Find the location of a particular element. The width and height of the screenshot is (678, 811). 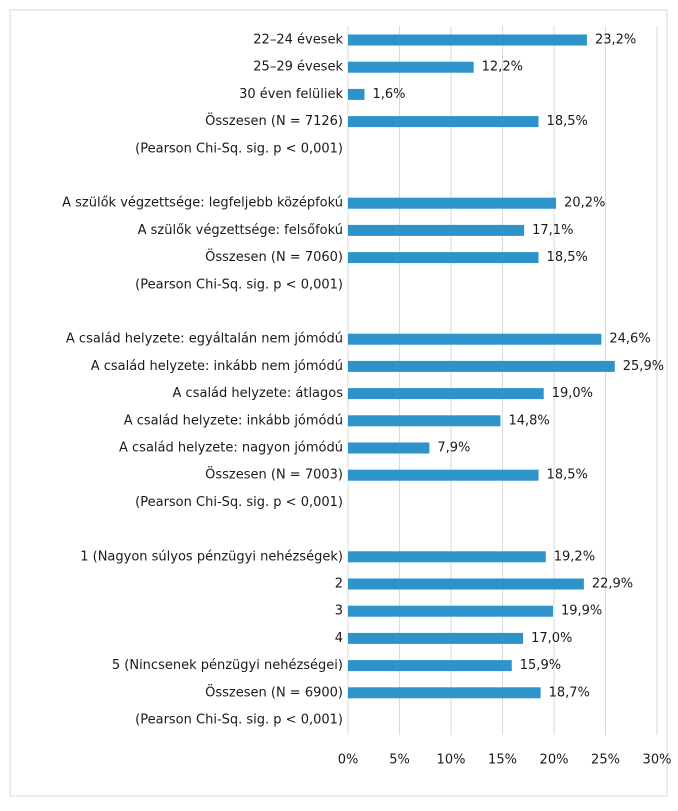

value-label: 19,9% is located at coordinates (581, 611).